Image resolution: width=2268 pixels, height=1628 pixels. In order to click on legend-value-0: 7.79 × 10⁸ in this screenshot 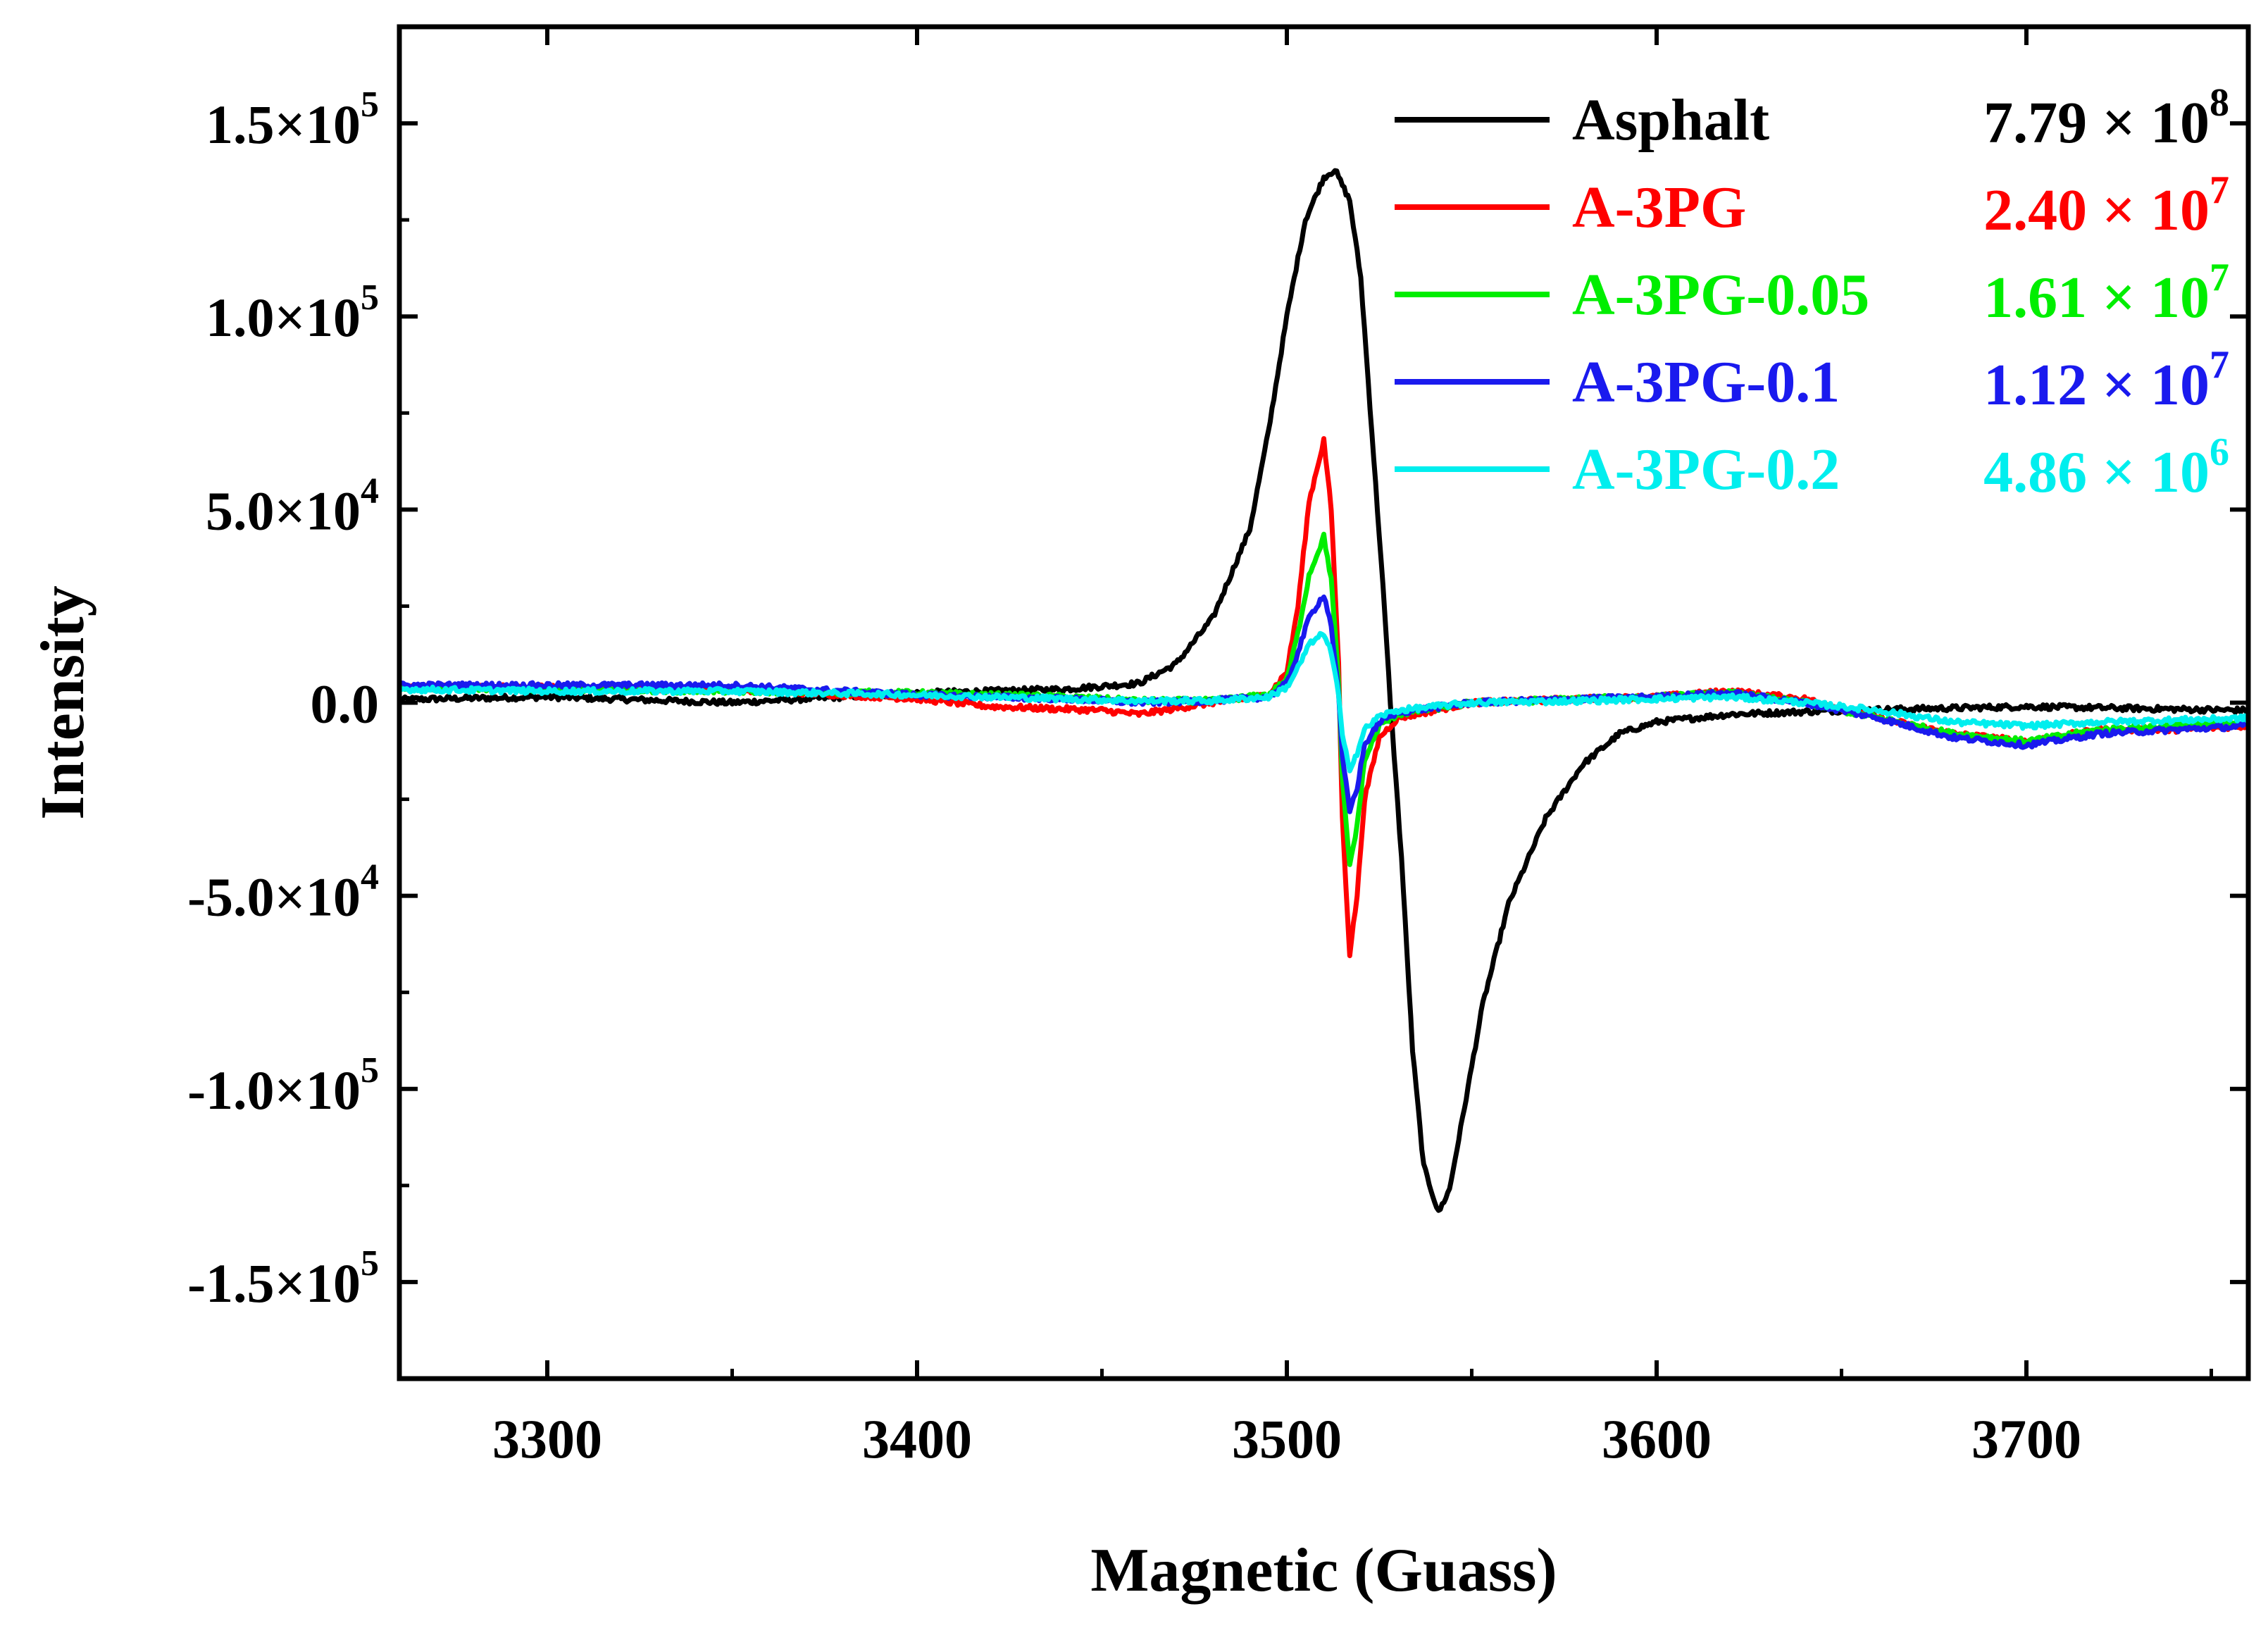, I will do `click(2106, 118)`.